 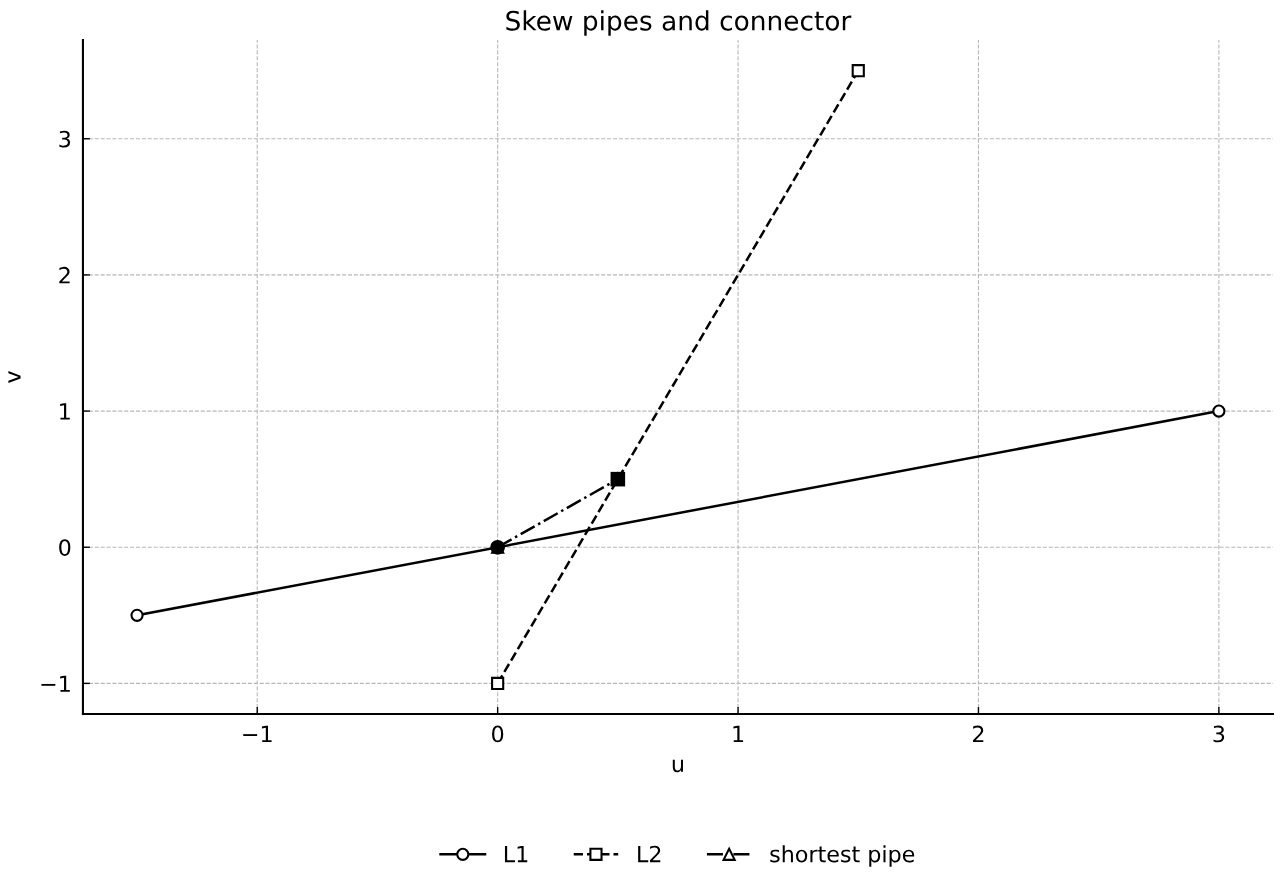 I want to click on x-tick-label: 3, so click(x=1219, y=734).